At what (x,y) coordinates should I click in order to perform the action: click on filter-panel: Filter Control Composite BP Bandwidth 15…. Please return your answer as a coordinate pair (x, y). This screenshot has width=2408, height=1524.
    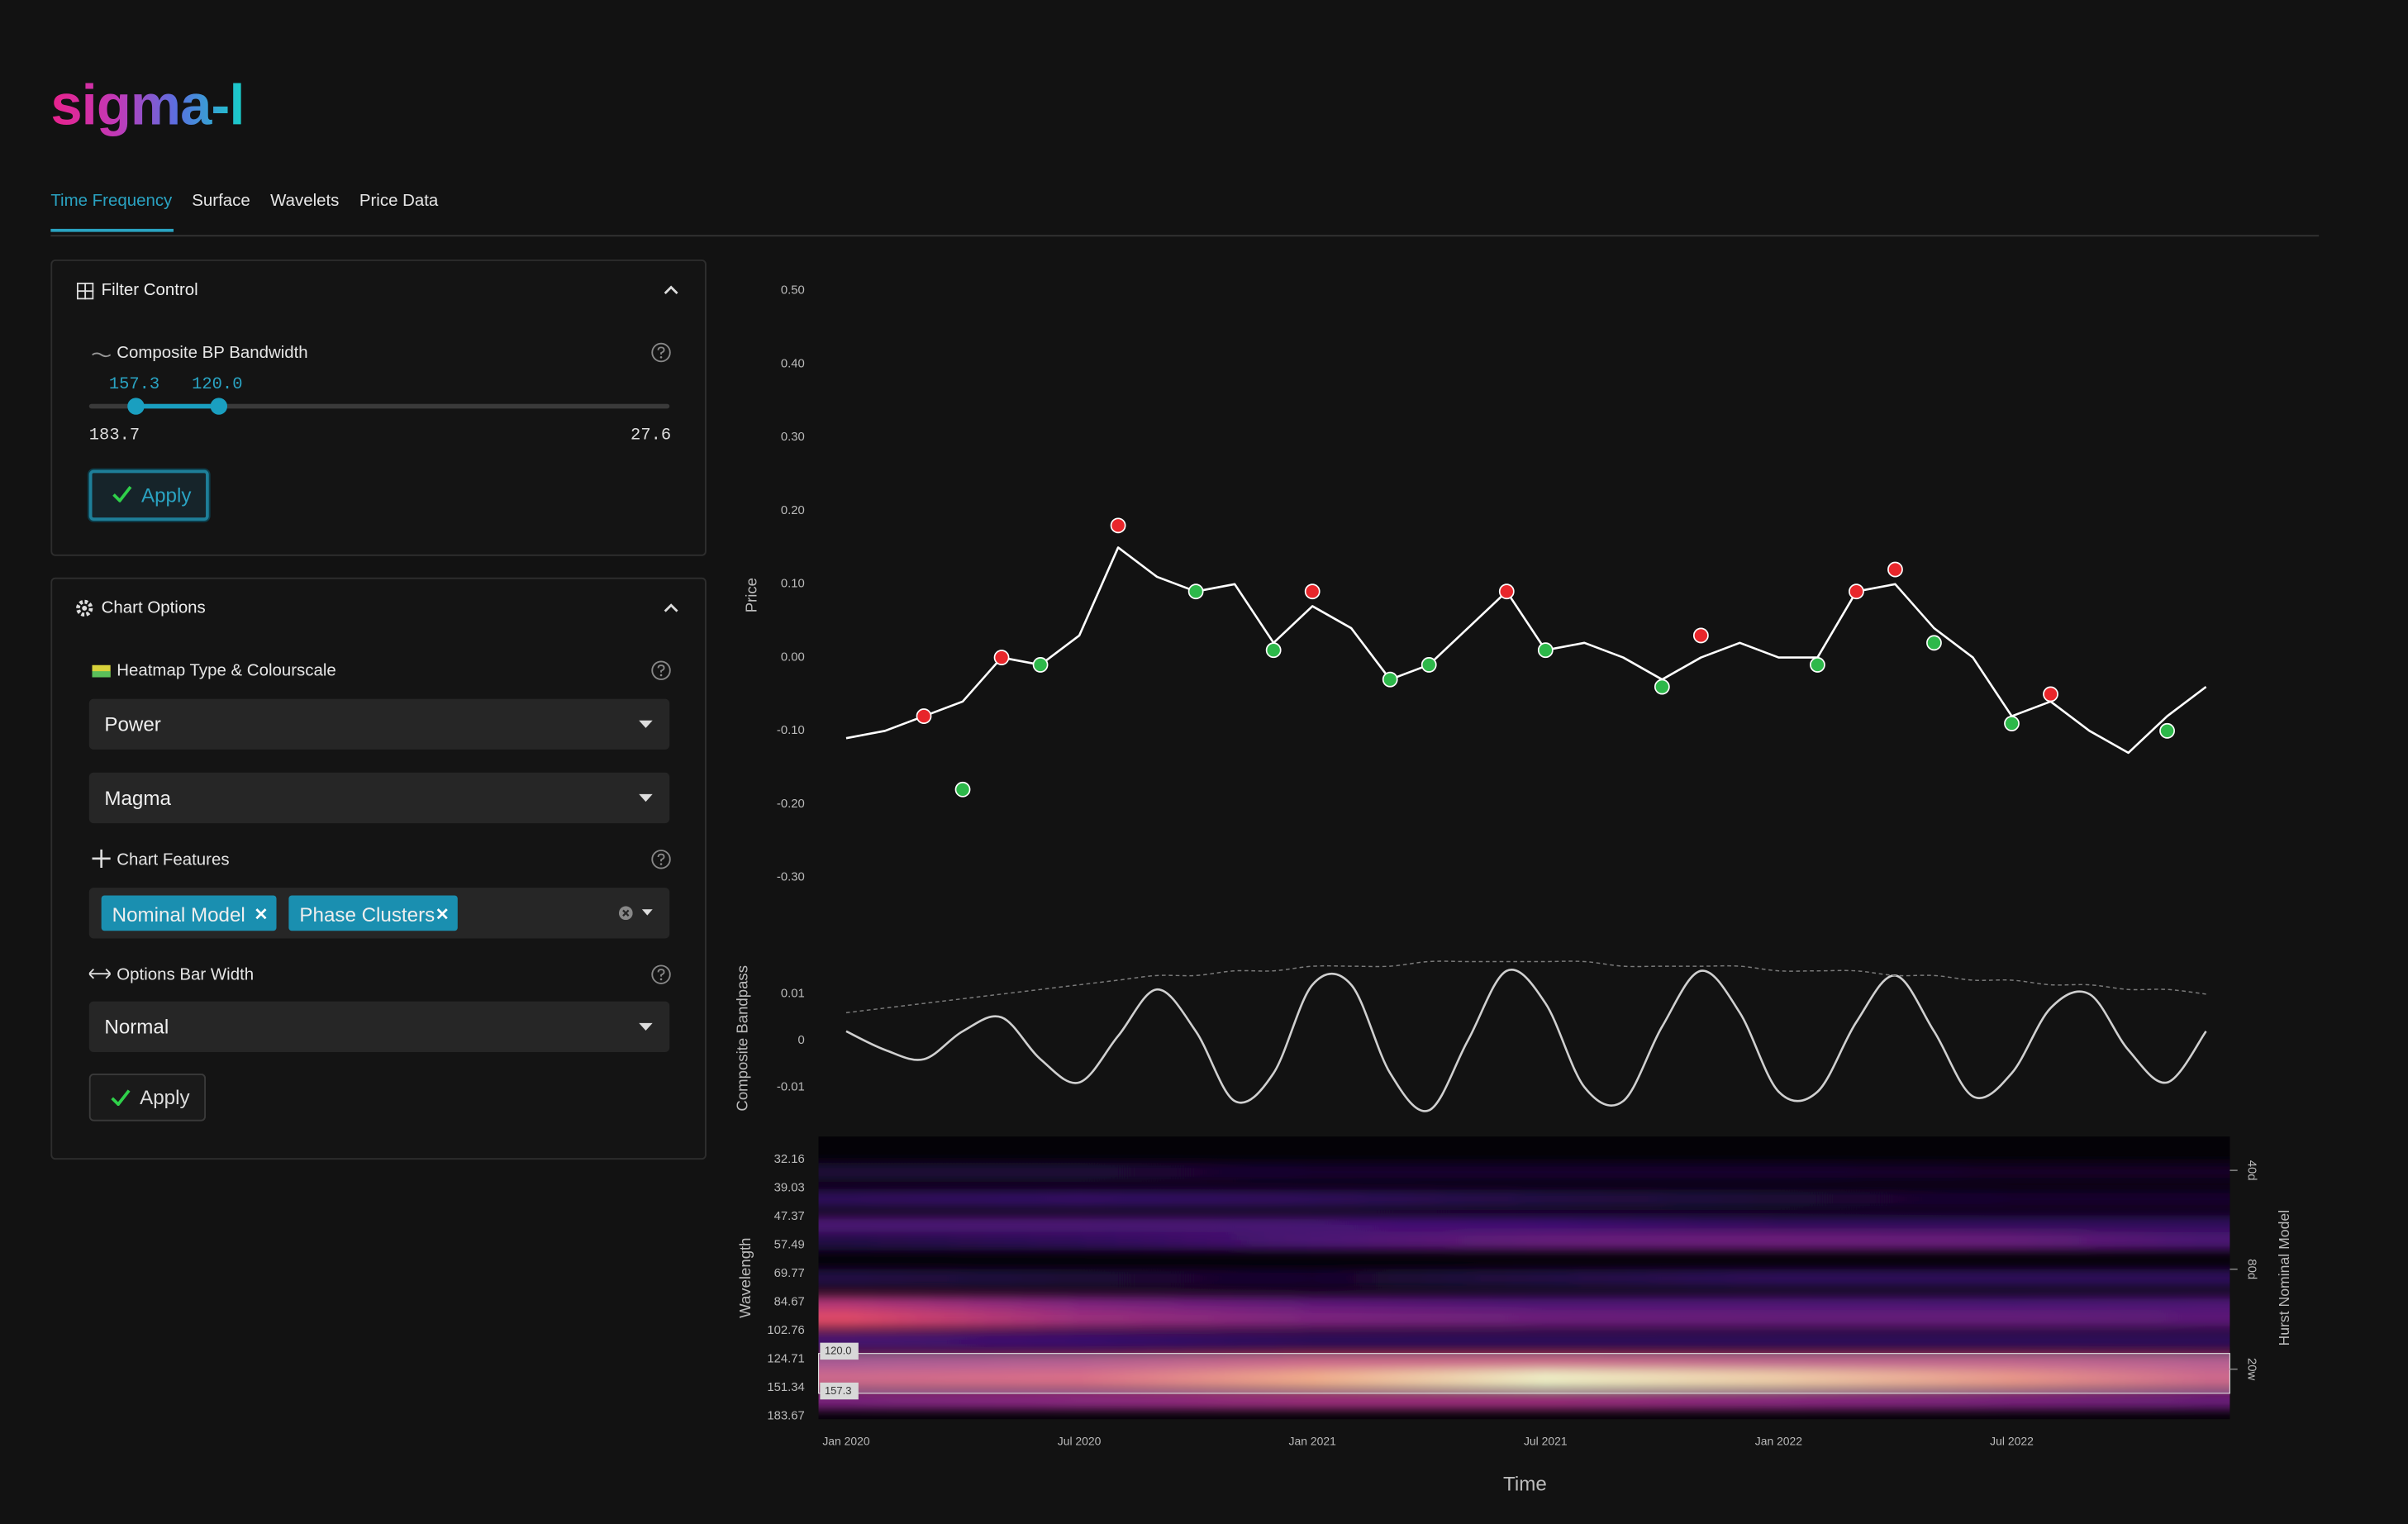
    Looking at the image, I should click on (378, 408).